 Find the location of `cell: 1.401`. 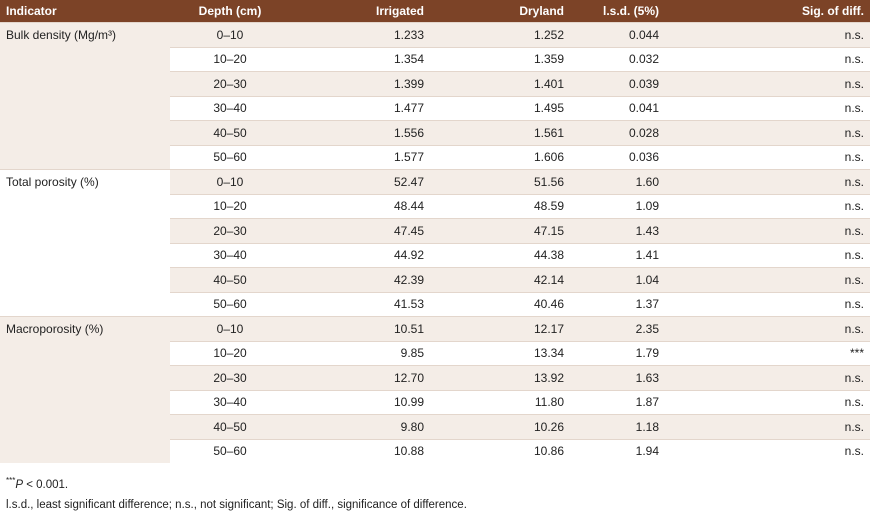

cell: 1.401 is located at coordinates (500, 83).